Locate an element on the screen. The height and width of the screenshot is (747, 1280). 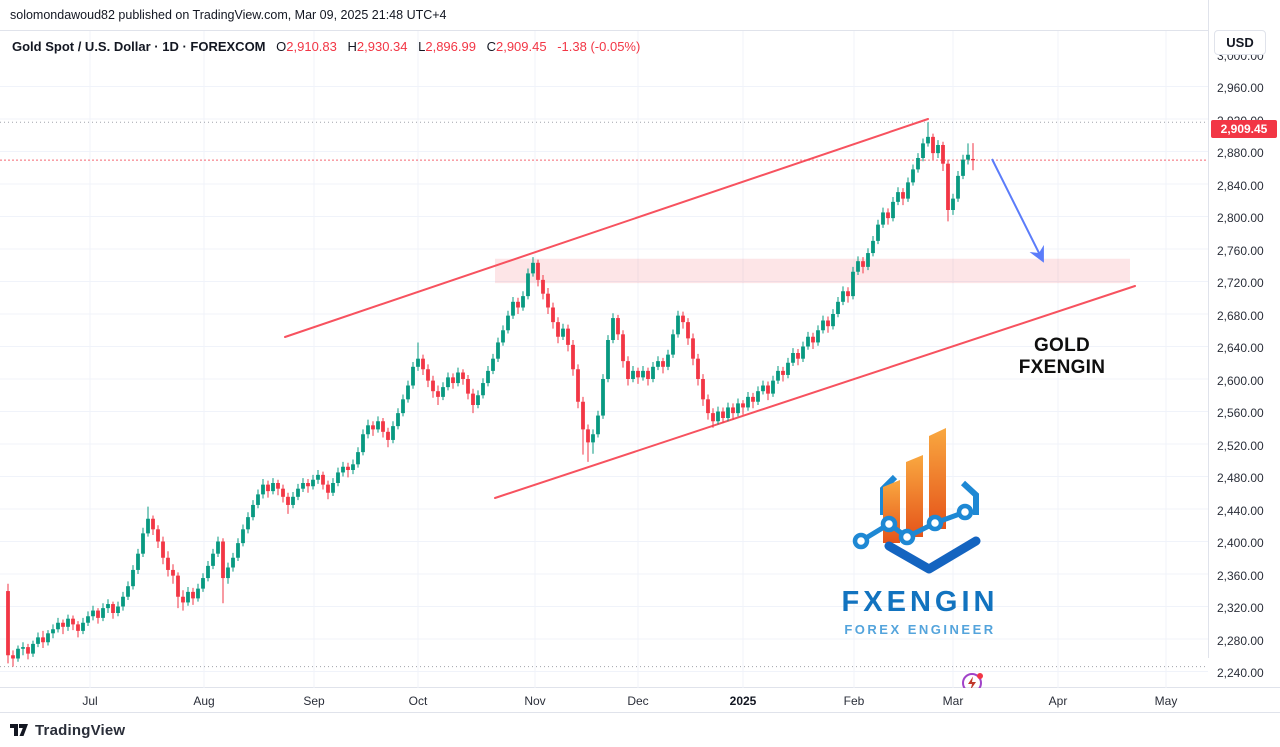
time-axis: Jul Aug Sep Oct Nov Dec 2025 Feb Mar Apr May is located at coordinates (640, 700).